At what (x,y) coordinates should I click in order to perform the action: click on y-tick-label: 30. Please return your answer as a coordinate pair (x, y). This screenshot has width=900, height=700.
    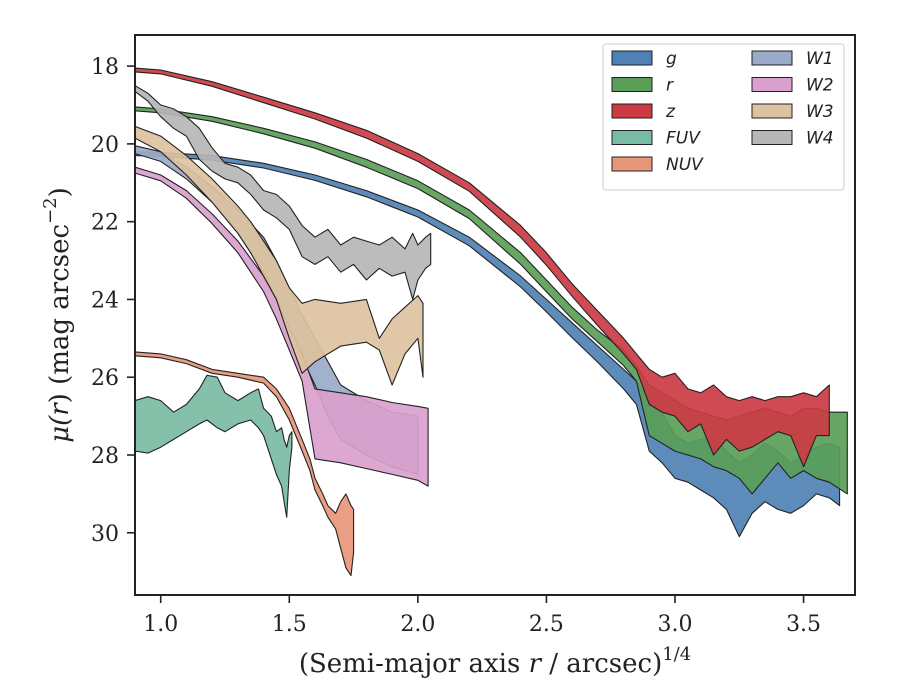
    Looking at the image, I should click on (105, 534).